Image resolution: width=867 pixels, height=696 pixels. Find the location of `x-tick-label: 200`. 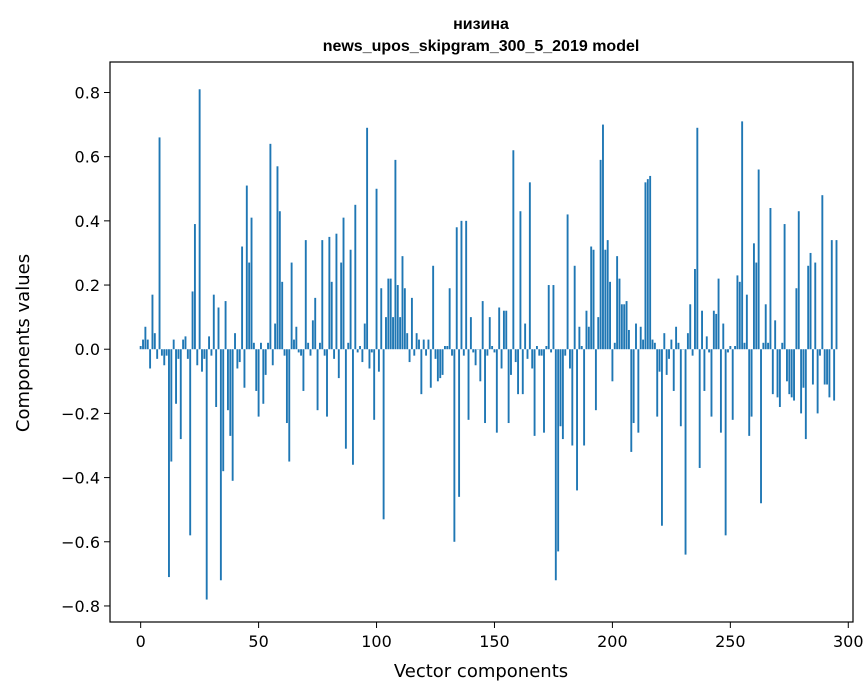

x-tick-label: 200 is located at coordinates (612, 641).